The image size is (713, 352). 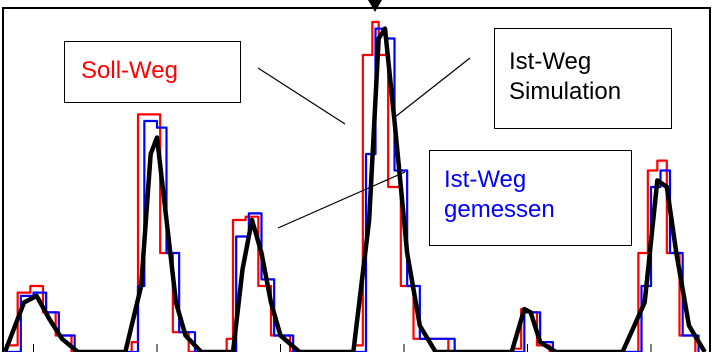 I want to click on callout-ist-weg-gemessen: Ist-Weg gemessen, so click(x=530, y=198).